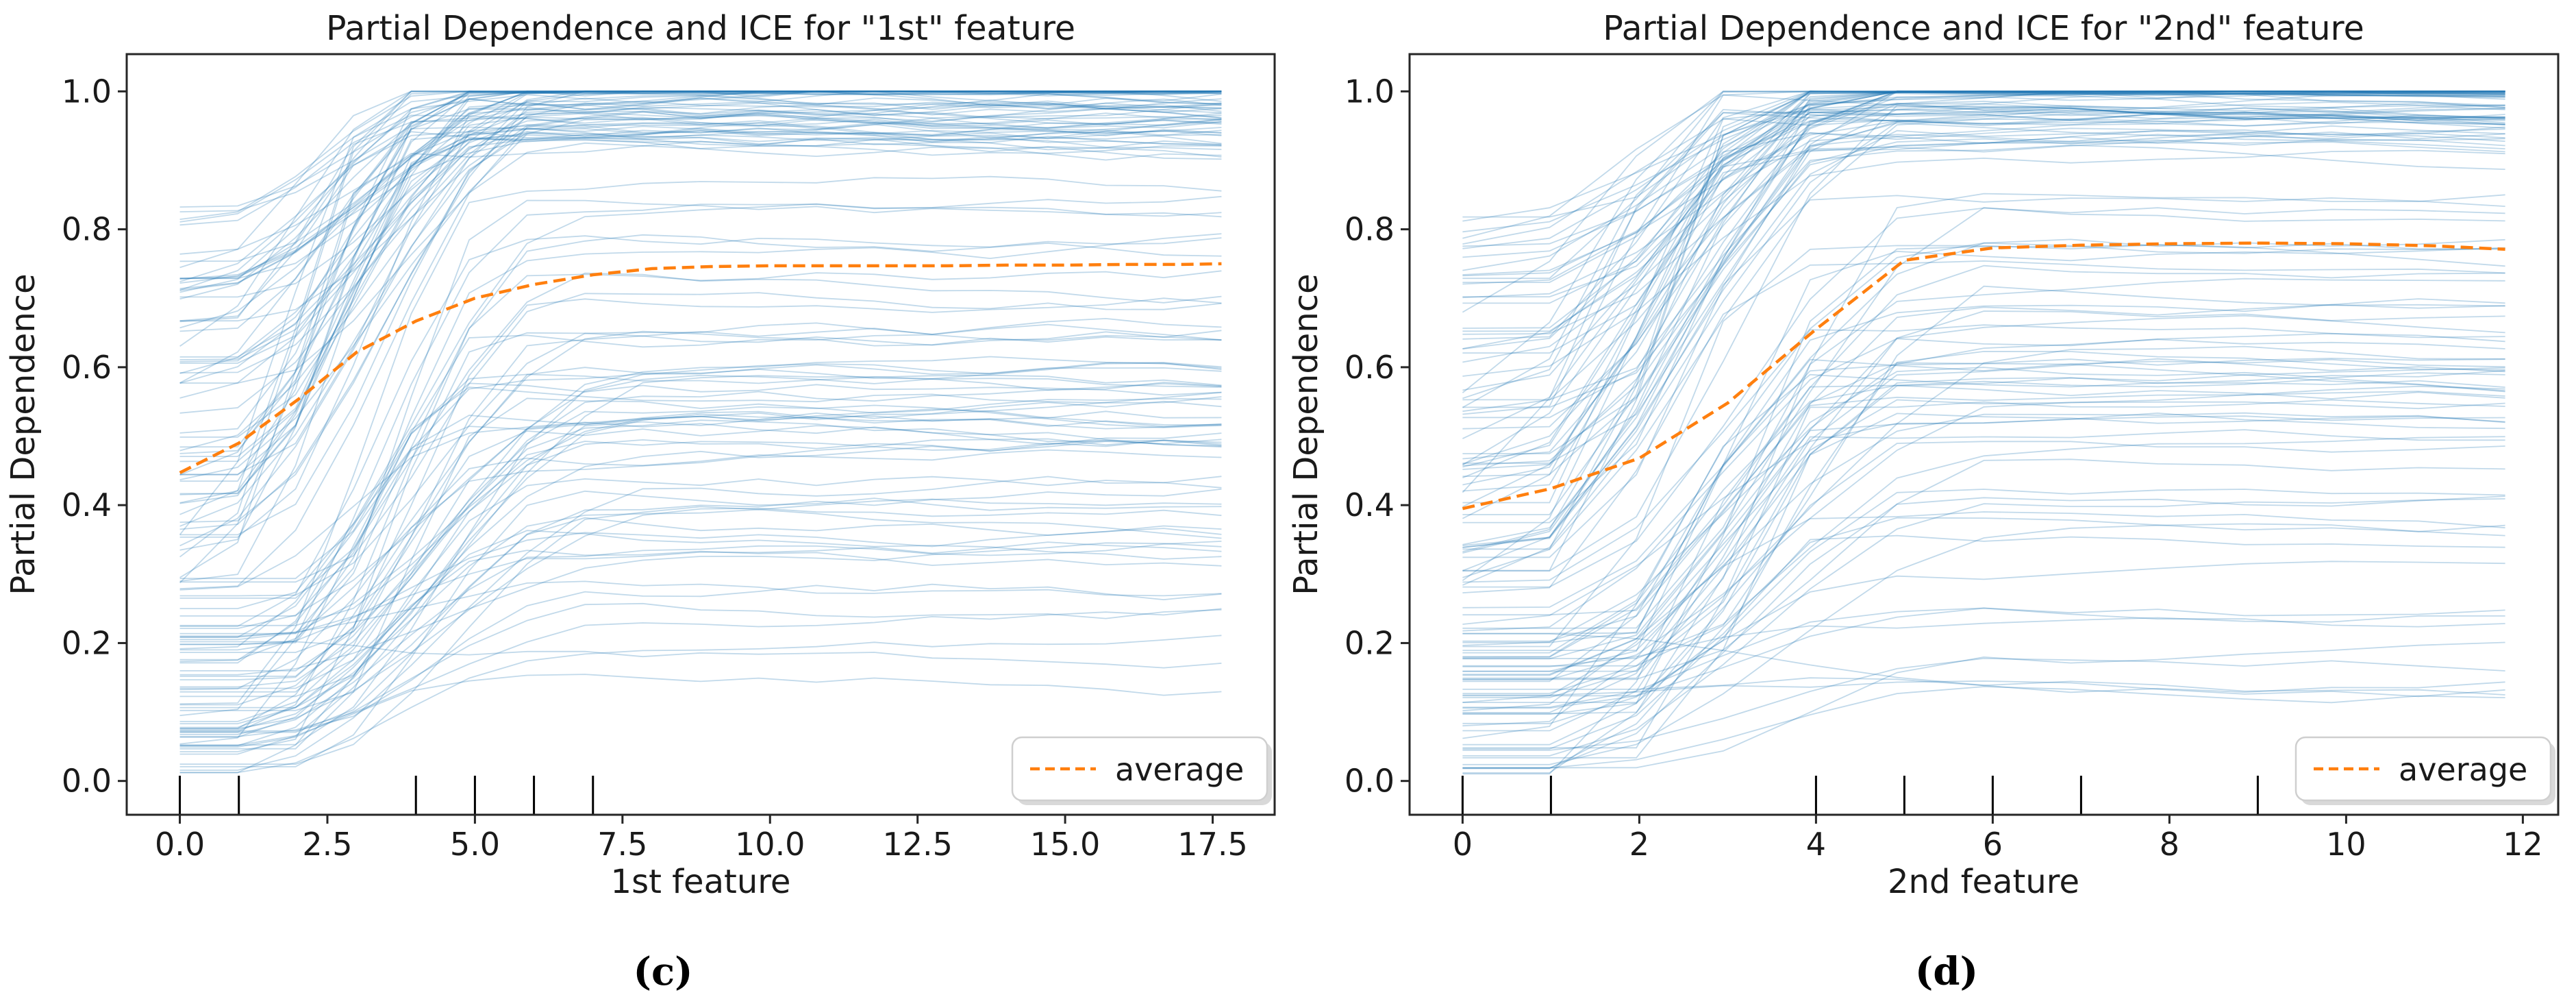 This screenshot has width=2576, height=1008. I want to click on x-tick-label: 10.0, so click(770, 844).